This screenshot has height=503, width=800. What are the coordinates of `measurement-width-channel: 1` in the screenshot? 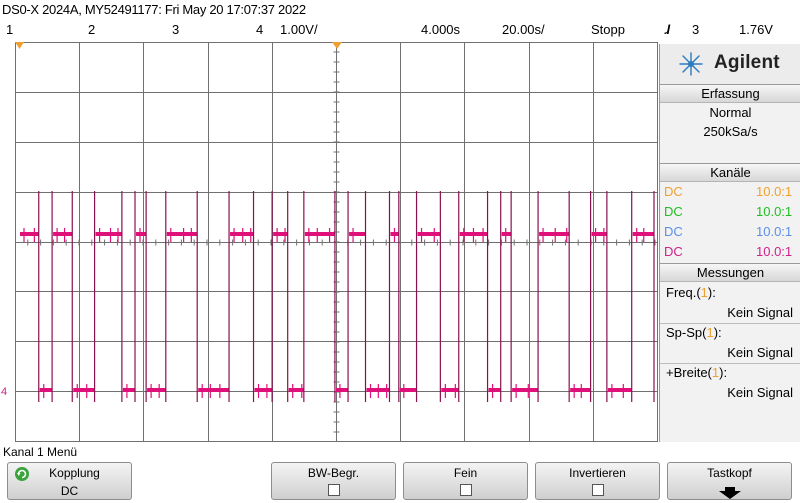 It's located at (715, 372).